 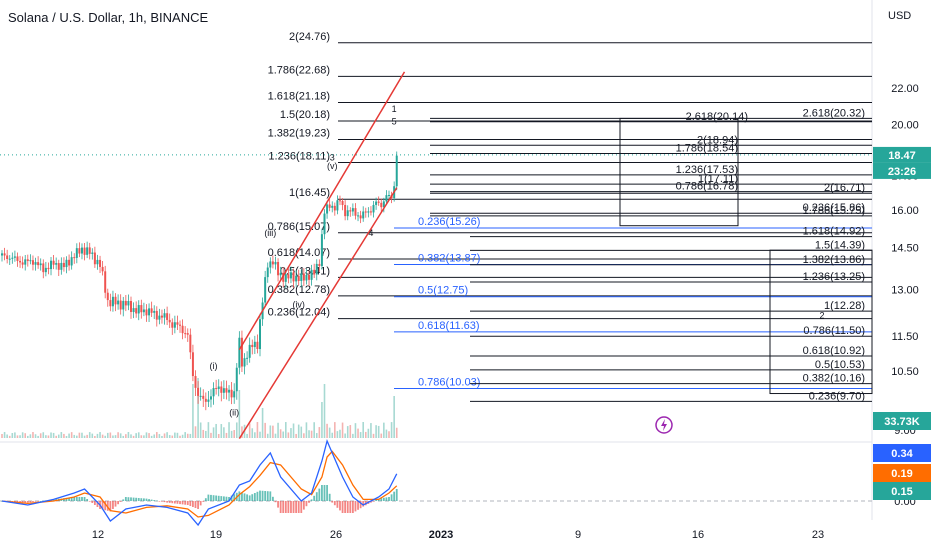 What do you see at coordinates (370, 233) in the screenshot?
I see `wave-label: 4` at bounding box center [370, 233].